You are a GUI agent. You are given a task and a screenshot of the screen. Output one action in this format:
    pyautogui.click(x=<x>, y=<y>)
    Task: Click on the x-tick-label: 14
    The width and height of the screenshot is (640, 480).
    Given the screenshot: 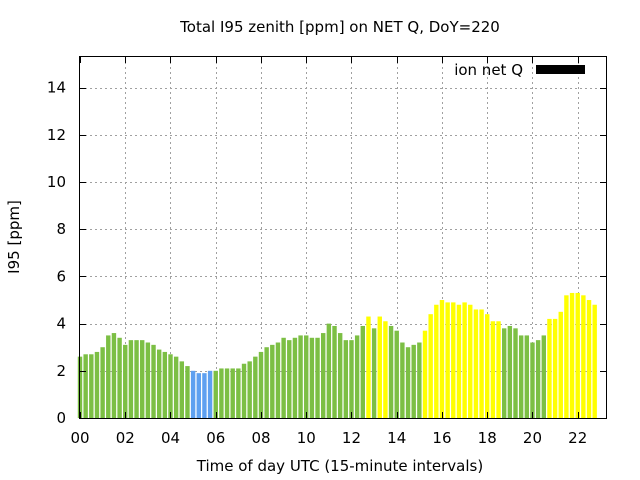 What is the action you would take?
    pyautogui.click(x=396, y=438)
    